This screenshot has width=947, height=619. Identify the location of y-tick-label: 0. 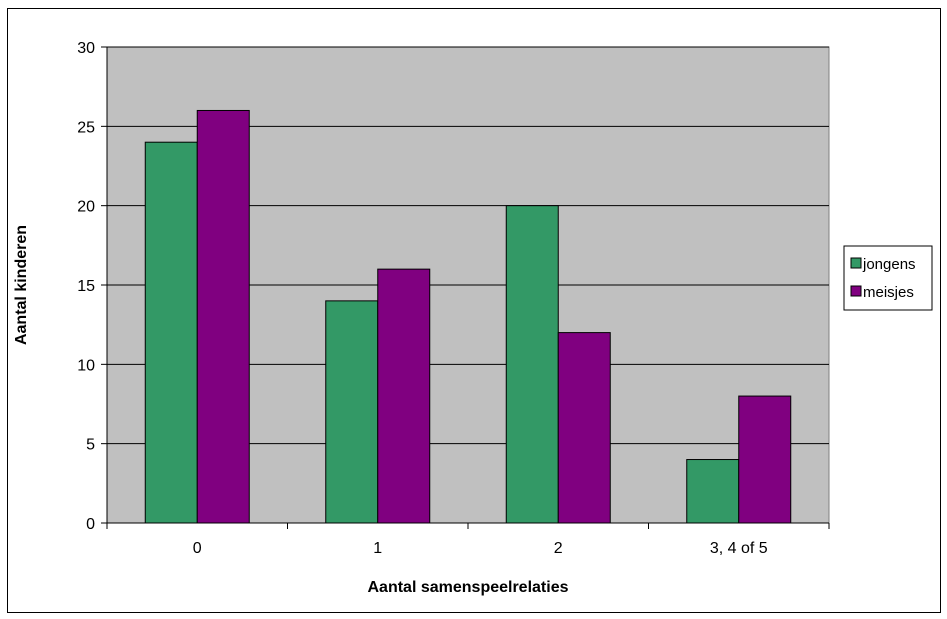
(90, 524).